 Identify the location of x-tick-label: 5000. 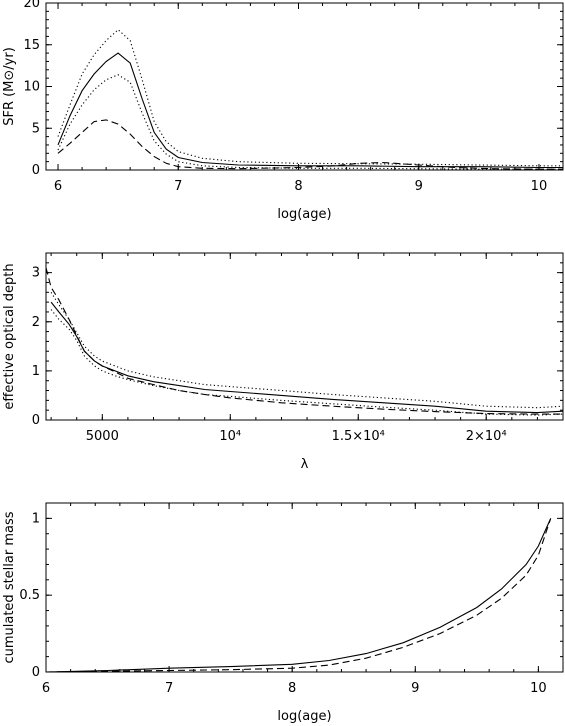
(102, 436).